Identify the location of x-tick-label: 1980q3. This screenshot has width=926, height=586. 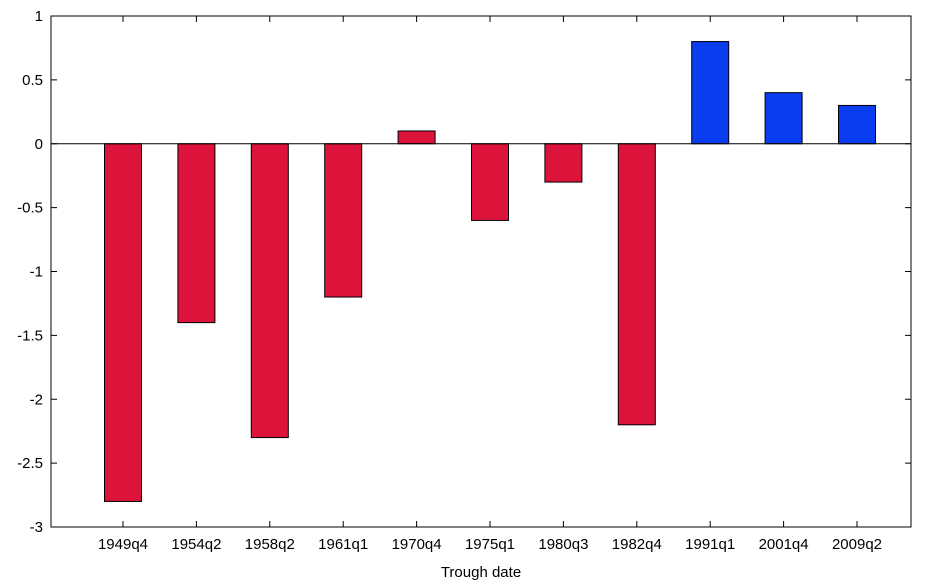
(563, 544).